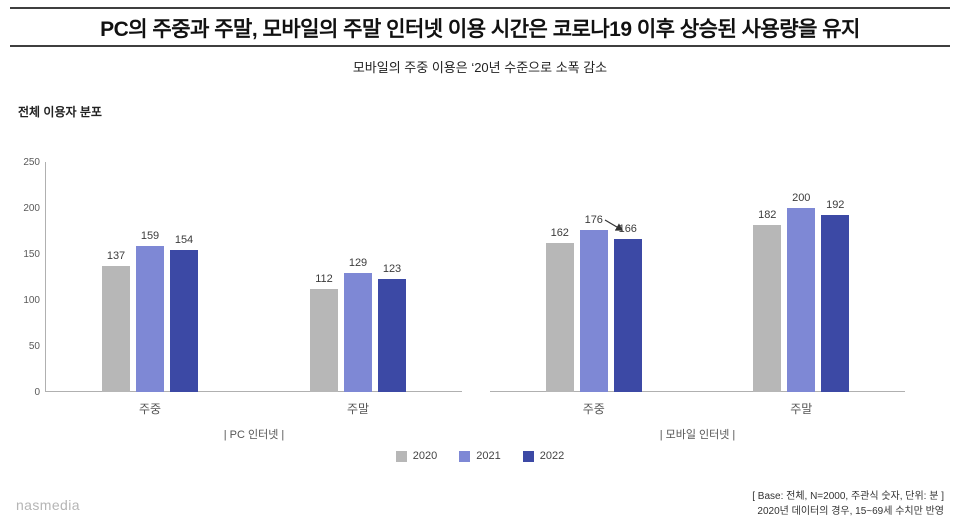  I want to click on legend-item-2022: 2022, so click(543, 456).